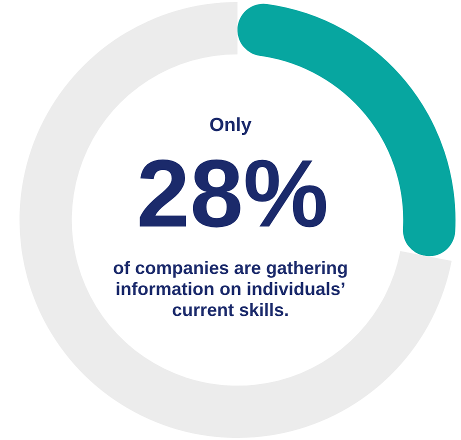 The height and width of the screenshot is (440, 461). I want to click on text: of companies are gathering information on individuals’ current skills., so click(231, 289).